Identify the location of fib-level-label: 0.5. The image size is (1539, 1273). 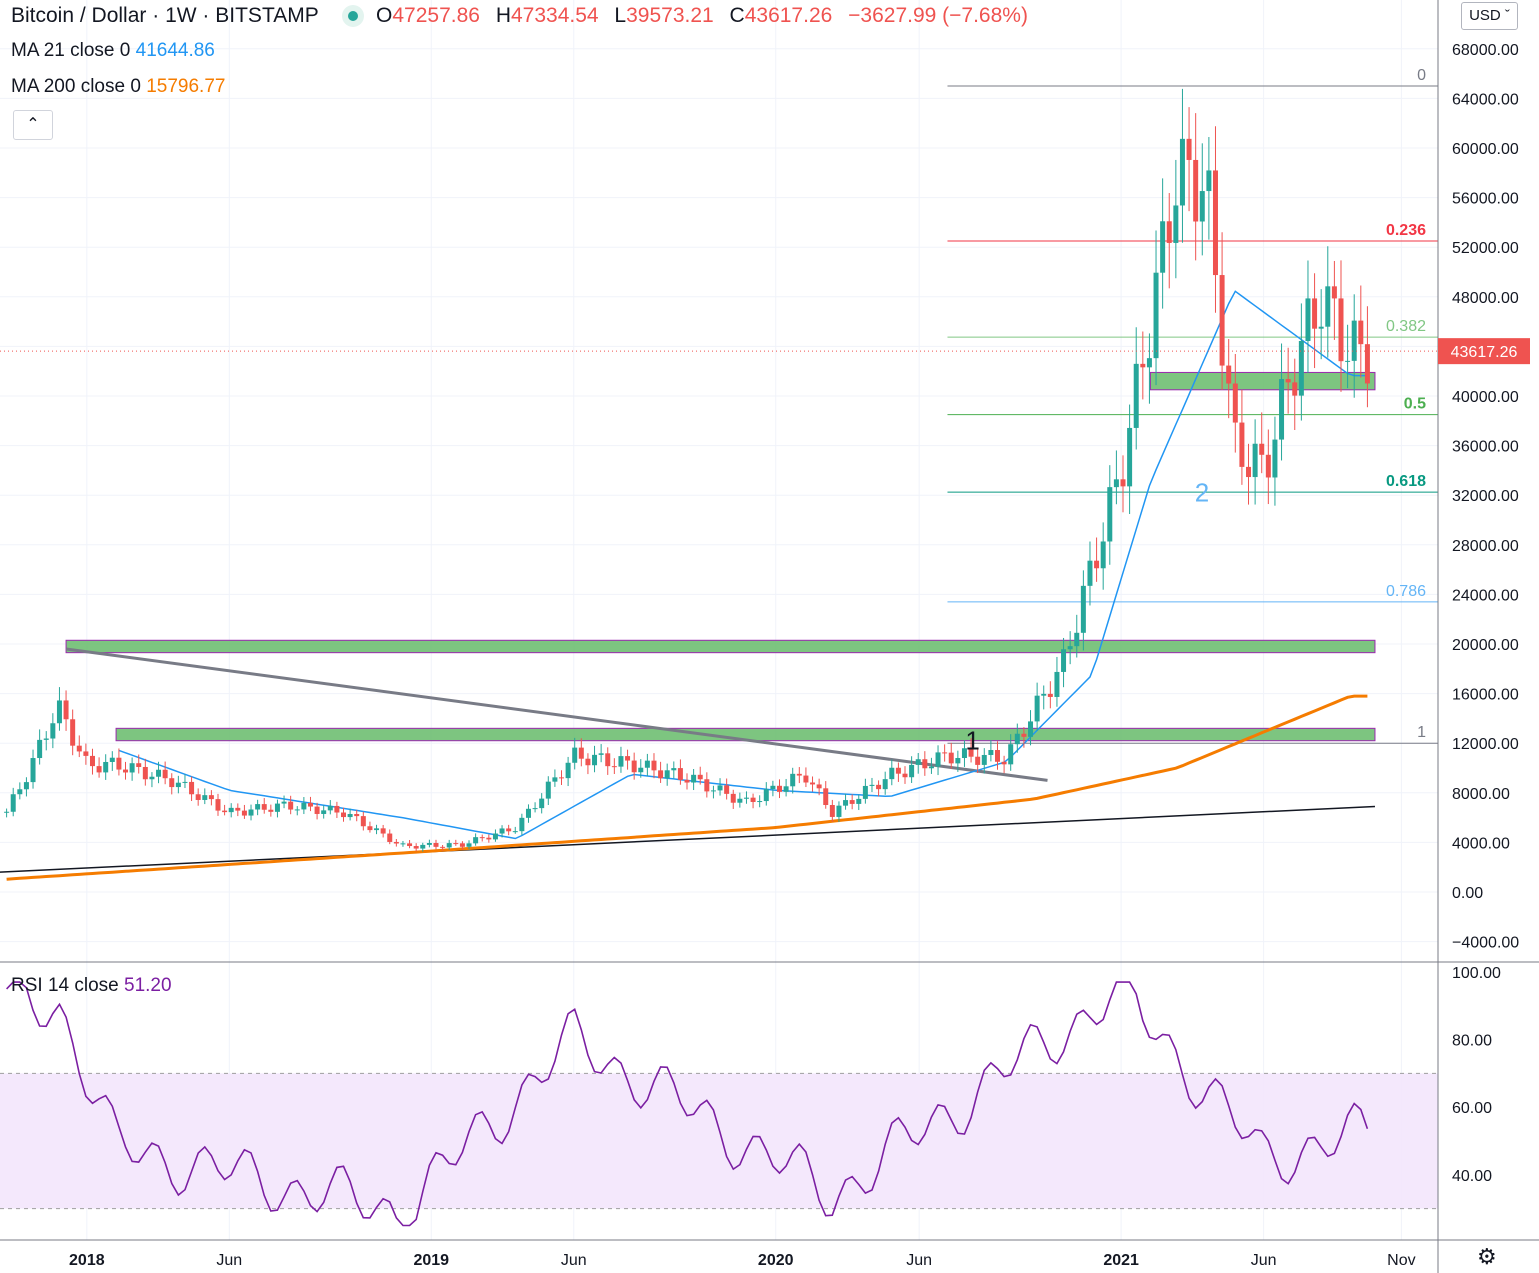
(1415, 404).